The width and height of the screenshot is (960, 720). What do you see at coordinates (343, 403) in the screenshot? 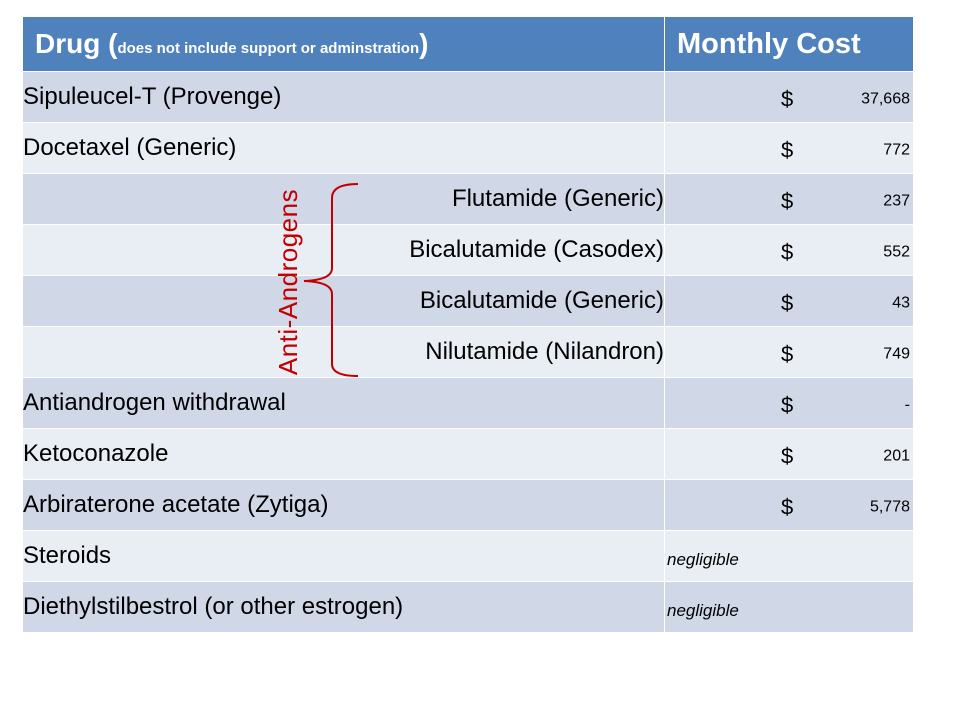
I see `drug-name: Antiandrogen withdrawal` at bounding box center [343, 403].